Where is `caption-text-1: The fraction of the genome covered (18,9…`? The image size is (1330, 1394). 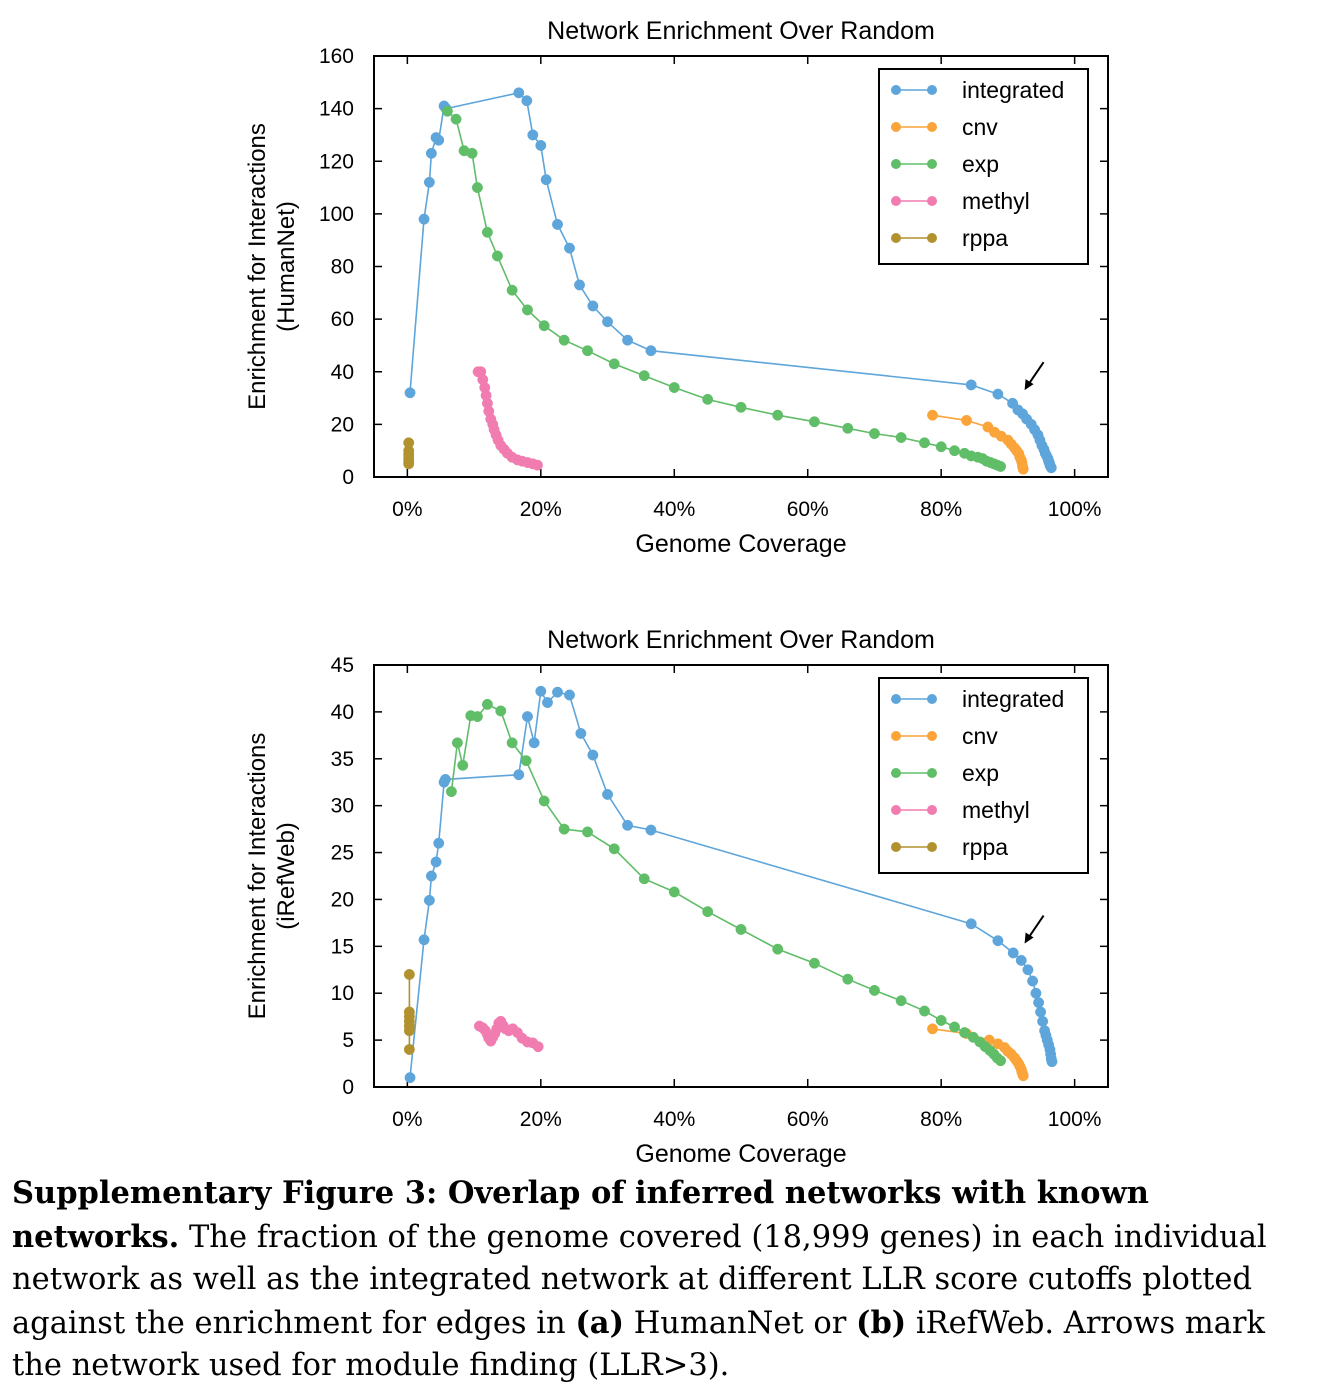
caption-text-1: The fraction of the genome covered (18,9… is located at coordinates (639, 1280).